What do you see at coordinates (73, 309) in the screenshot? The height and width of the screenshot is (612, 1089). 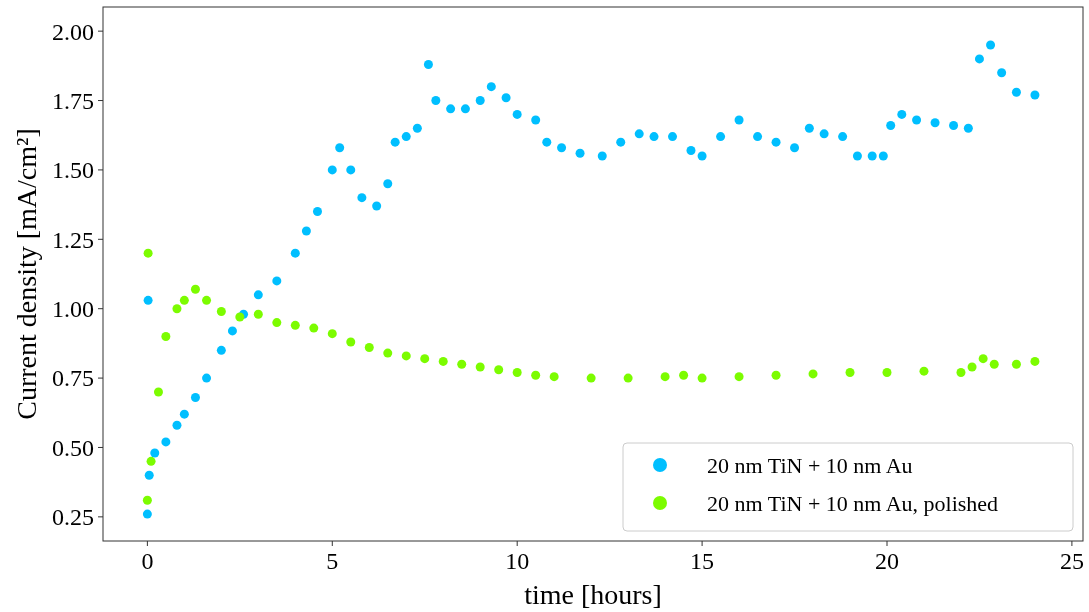 I see `y-tick-label: 1.00` at bounding box center [73, 309].